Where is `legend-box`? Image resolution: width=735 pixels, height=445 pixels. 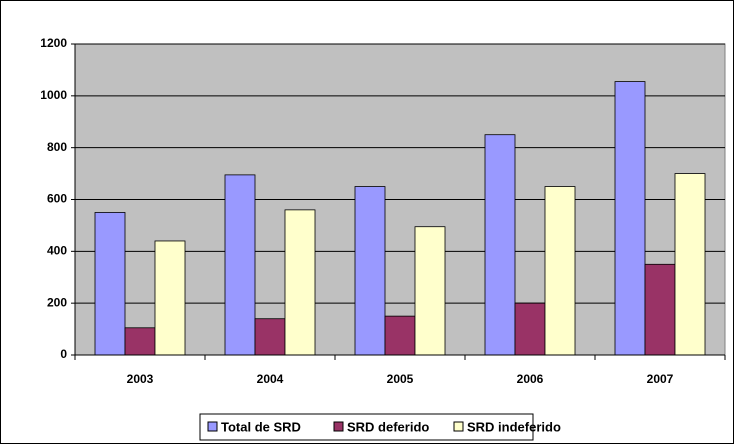 legend-box is located at coordinates (366, 427).